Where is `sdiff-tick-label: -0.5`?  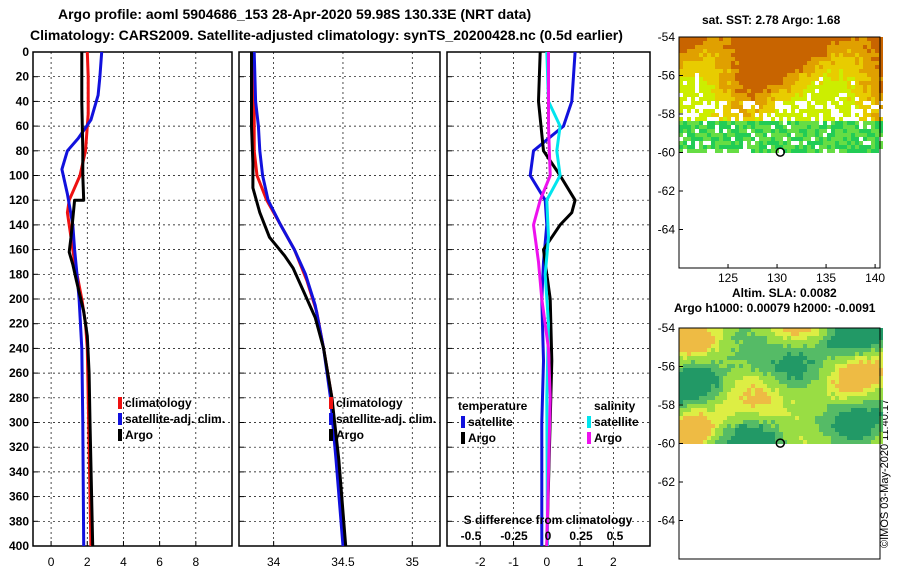
sdiff-tick-label: -0.5 is located at coordinates (471, 536).